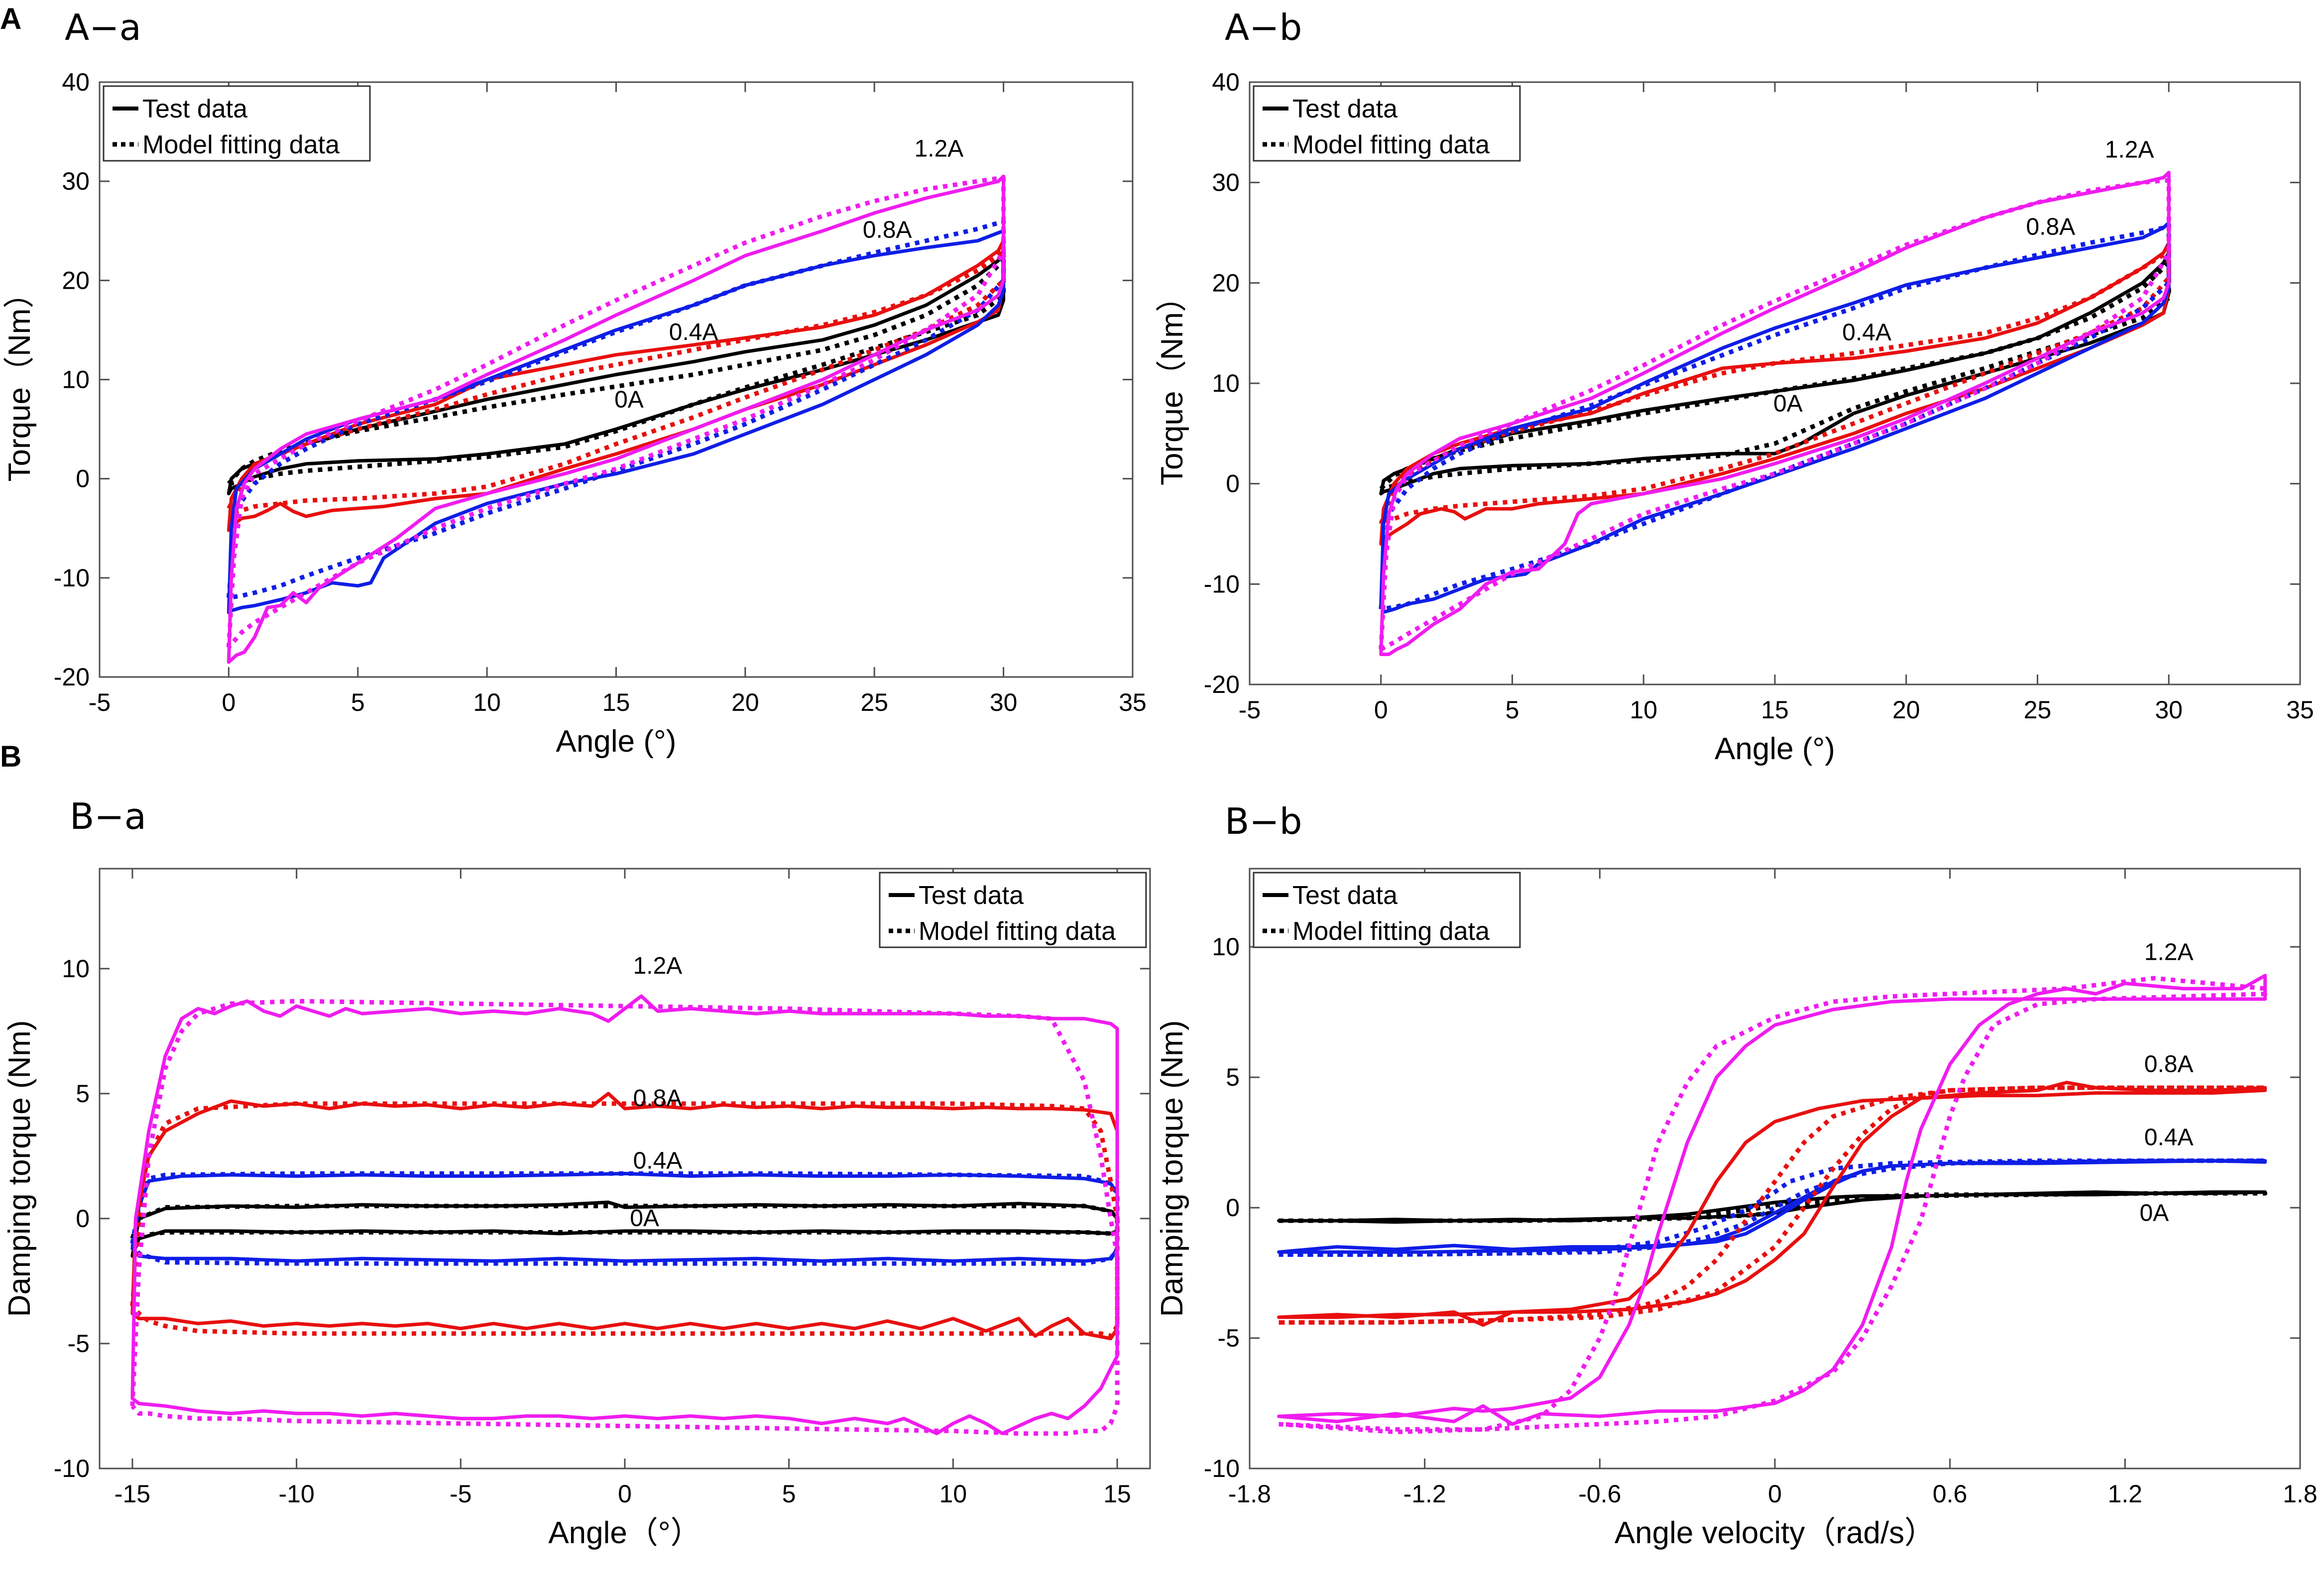 The height and width of the screenshot is (1579, 2324). What do you see at coordinates (1263, 821) in the screenshot?
I see `subplot-title: B−b` at bounding box center [1263, 821].